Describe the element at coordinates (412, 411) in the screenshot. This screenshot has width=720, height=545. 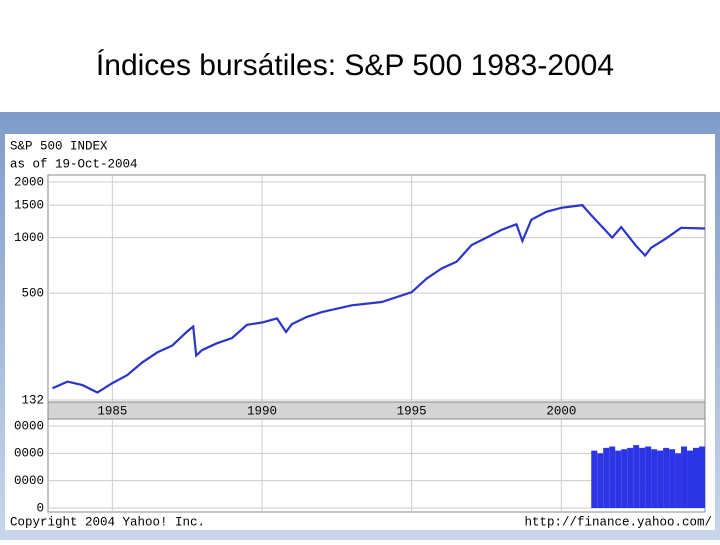
I see `x-tick-label: 1995` at that location.